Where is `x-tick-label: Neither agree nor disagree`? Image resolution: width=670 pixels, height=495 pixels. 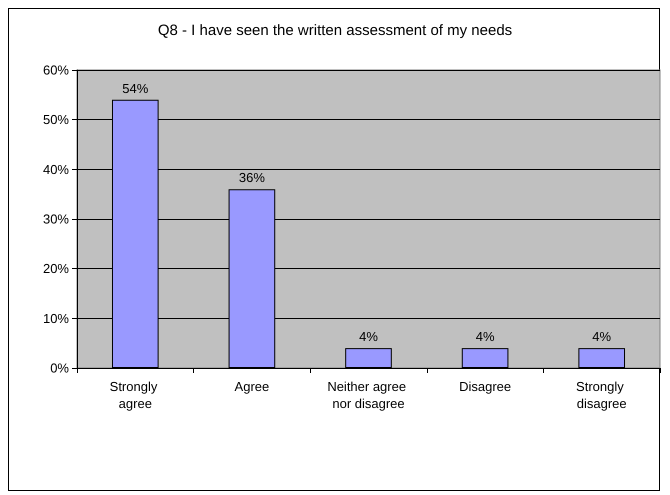 x-tick-label: Neither agree nor disagree is located at coordinates (368, 395).